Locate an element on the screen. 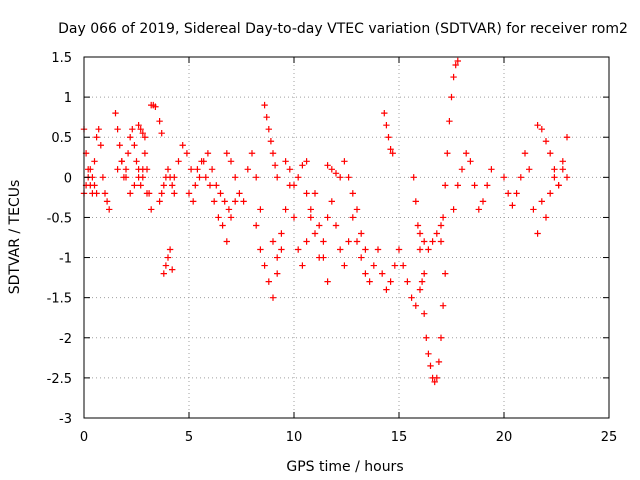  y-tick-label: -2.5 is located at coordinates (59, 379).